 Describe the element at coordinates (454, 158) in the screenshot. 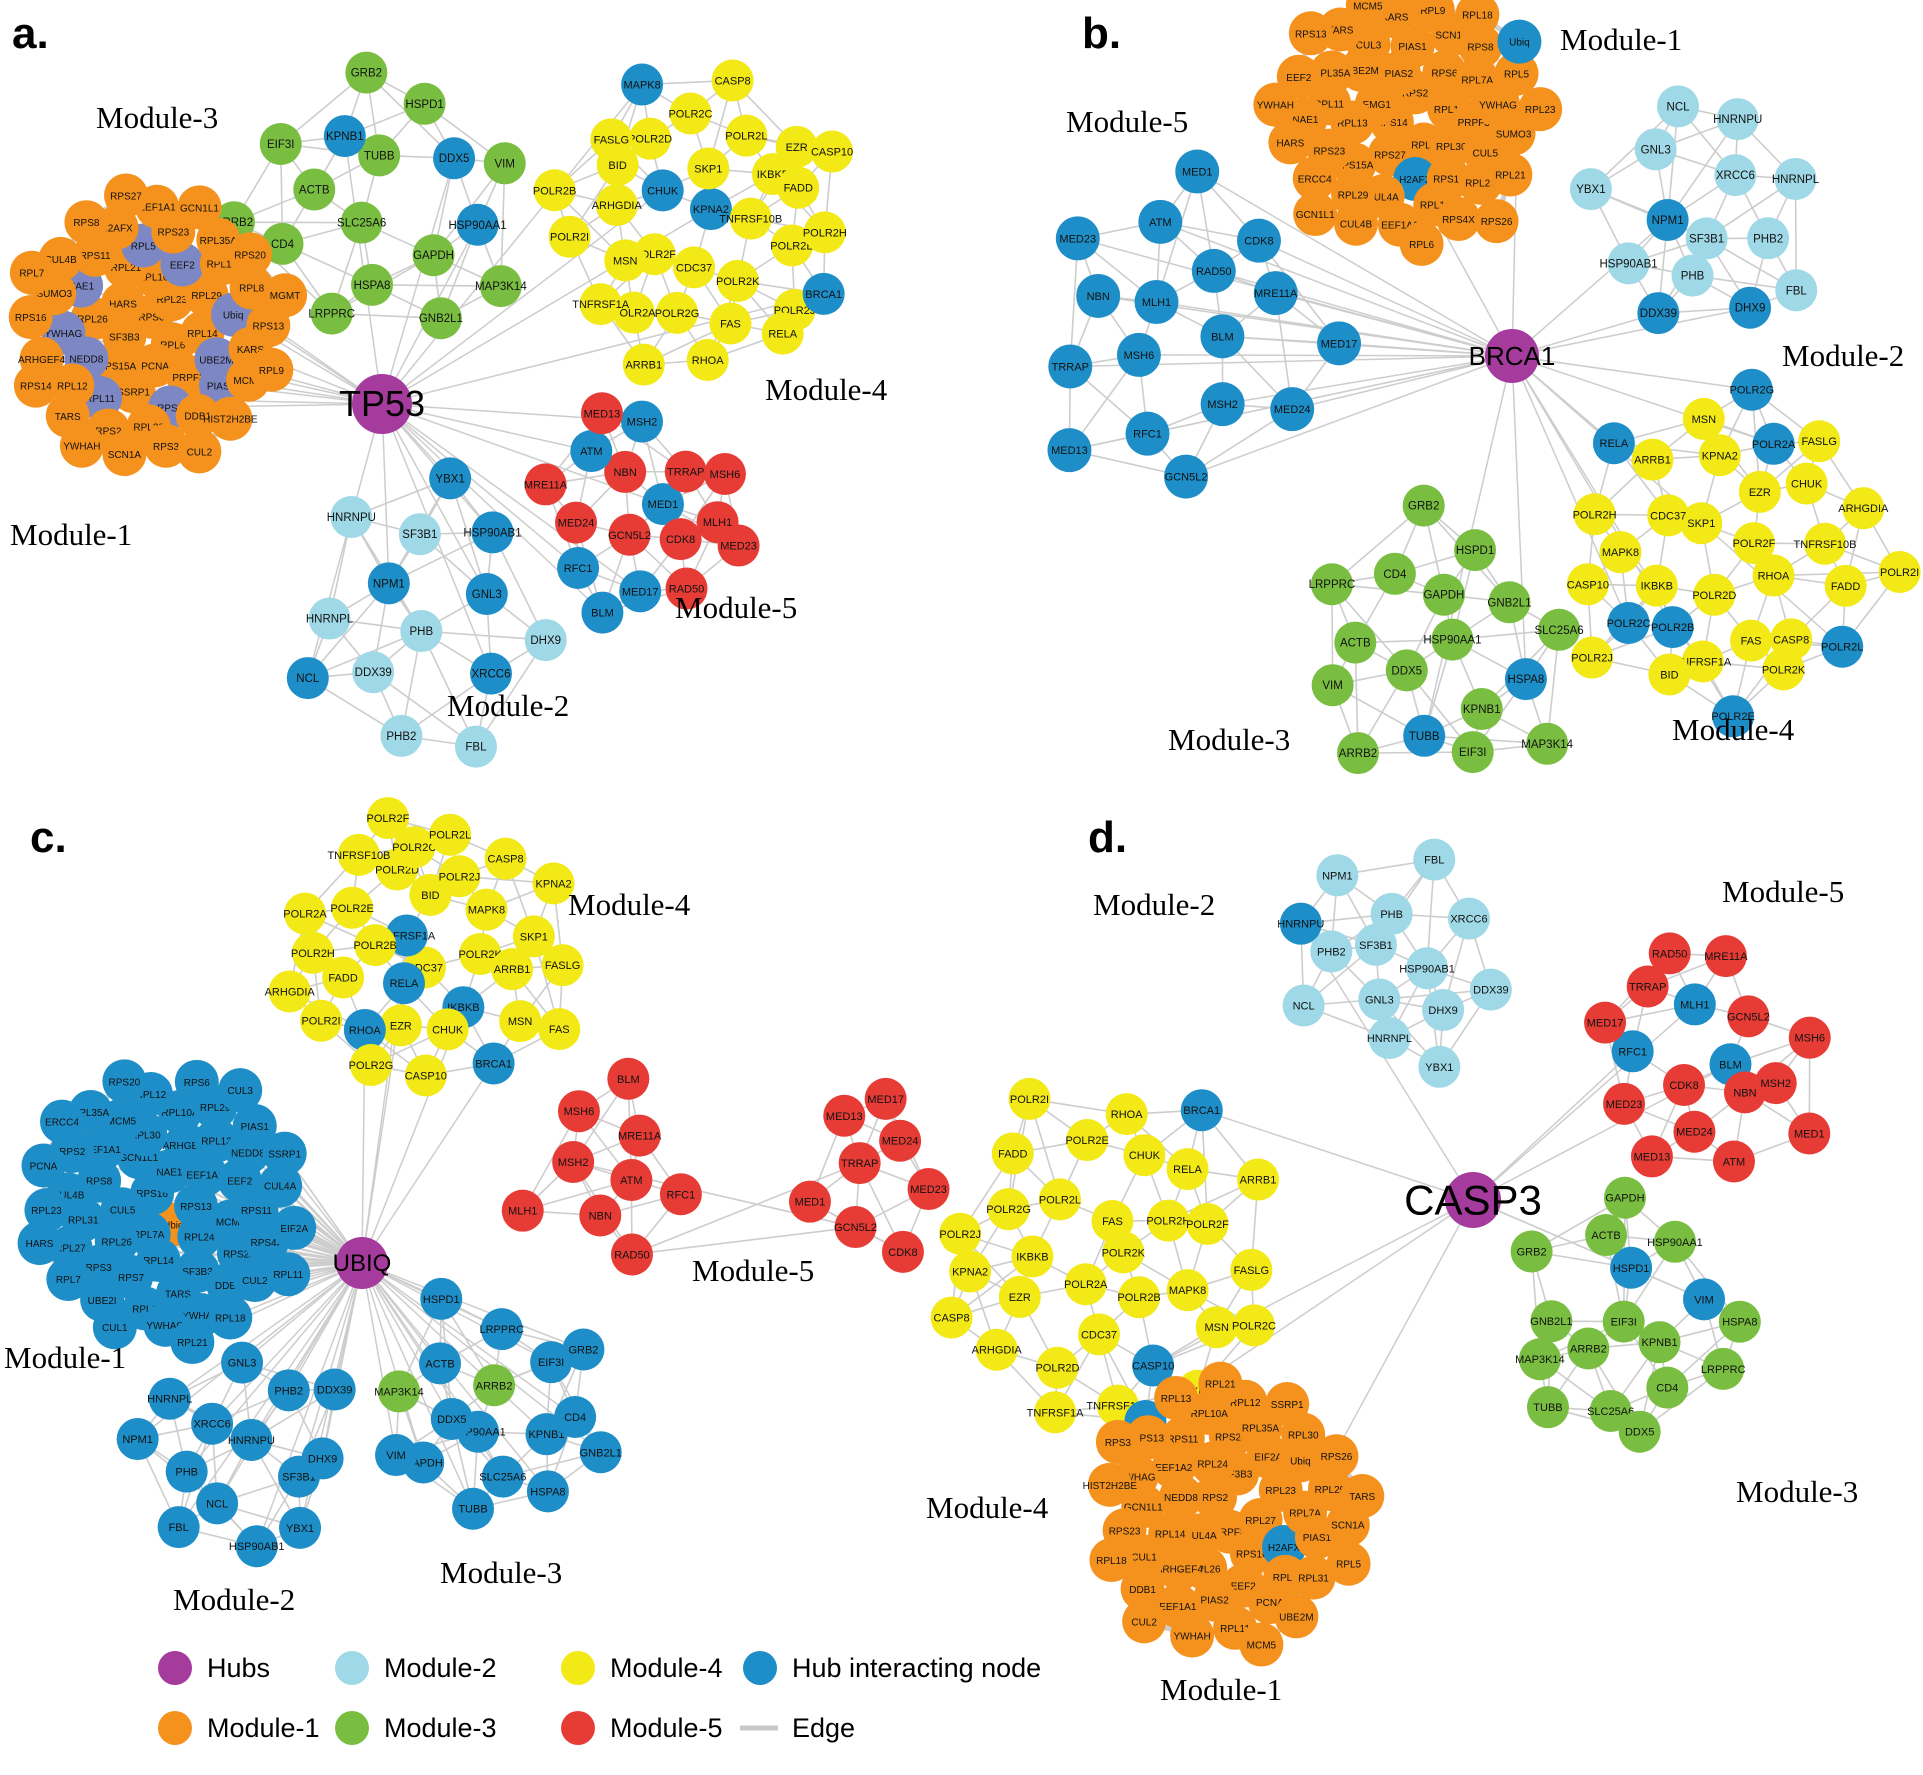

I see `node-DDX5` at that location.